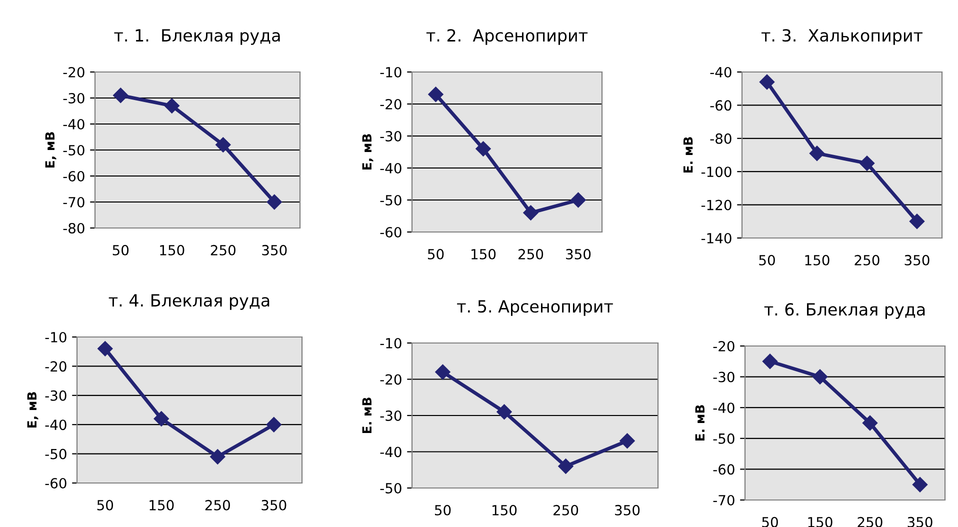  I want to click on y-tick-label: -140, so click(716, 238).